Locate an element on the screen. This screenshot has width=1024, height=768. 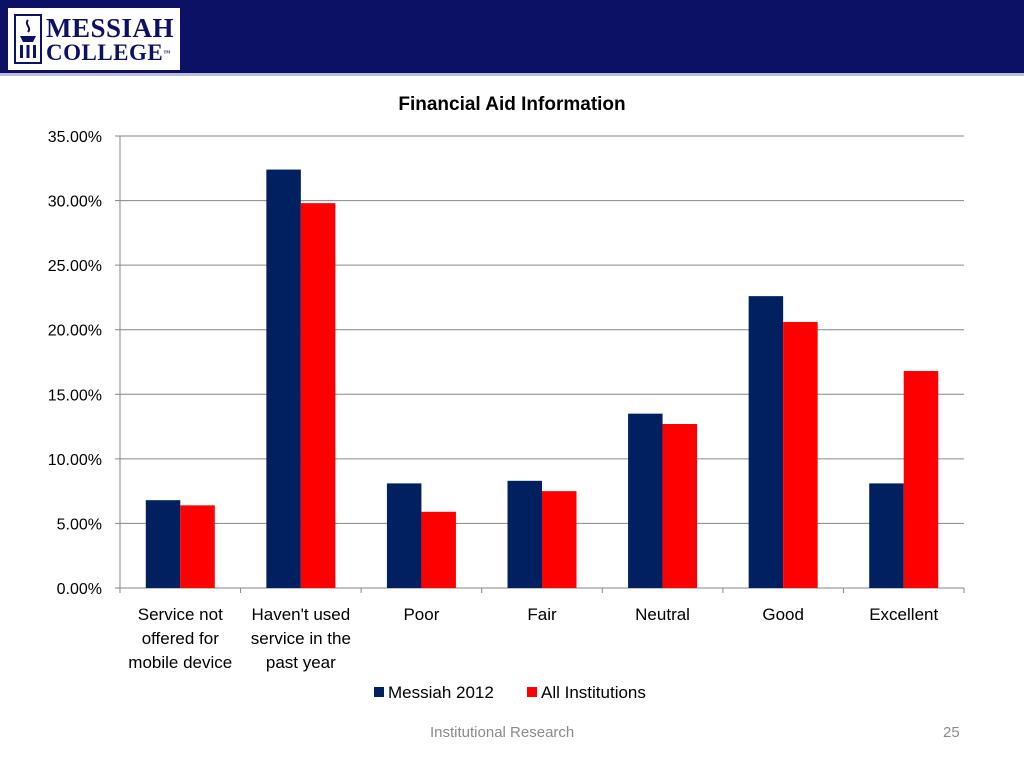
header-bar: MESSIAH COLLEGE™ is located at coordinates (512, 38).